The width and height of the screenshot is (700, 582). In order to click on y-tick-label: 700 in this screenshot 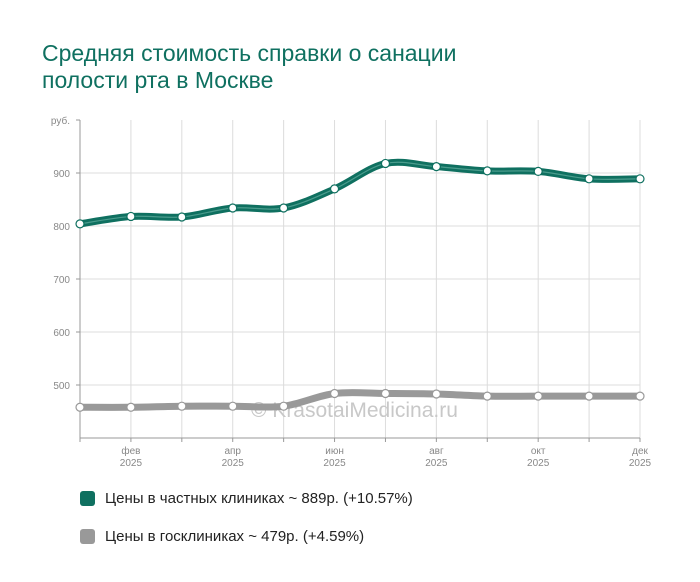, I will do `click(61, 280)`.